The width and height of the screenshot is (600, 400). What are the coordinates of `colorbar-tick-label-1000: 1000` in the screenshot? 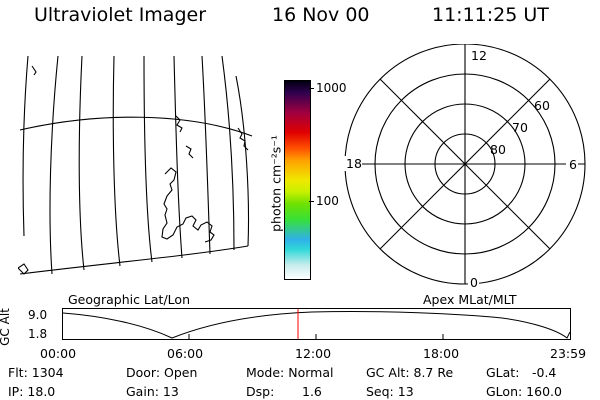 It's located at (331, 88).